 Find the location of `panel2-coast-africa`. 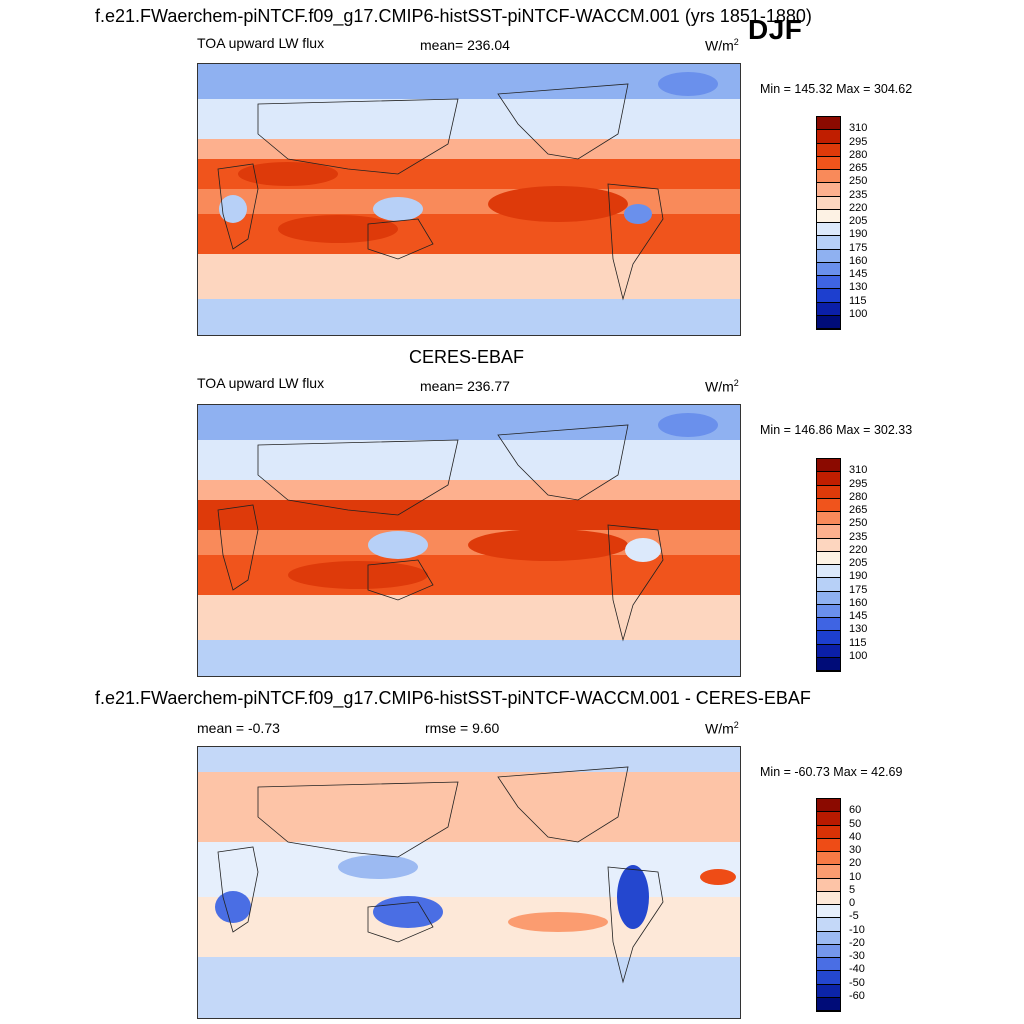

panel2-coast-africa is located at coordinates (238, 547).